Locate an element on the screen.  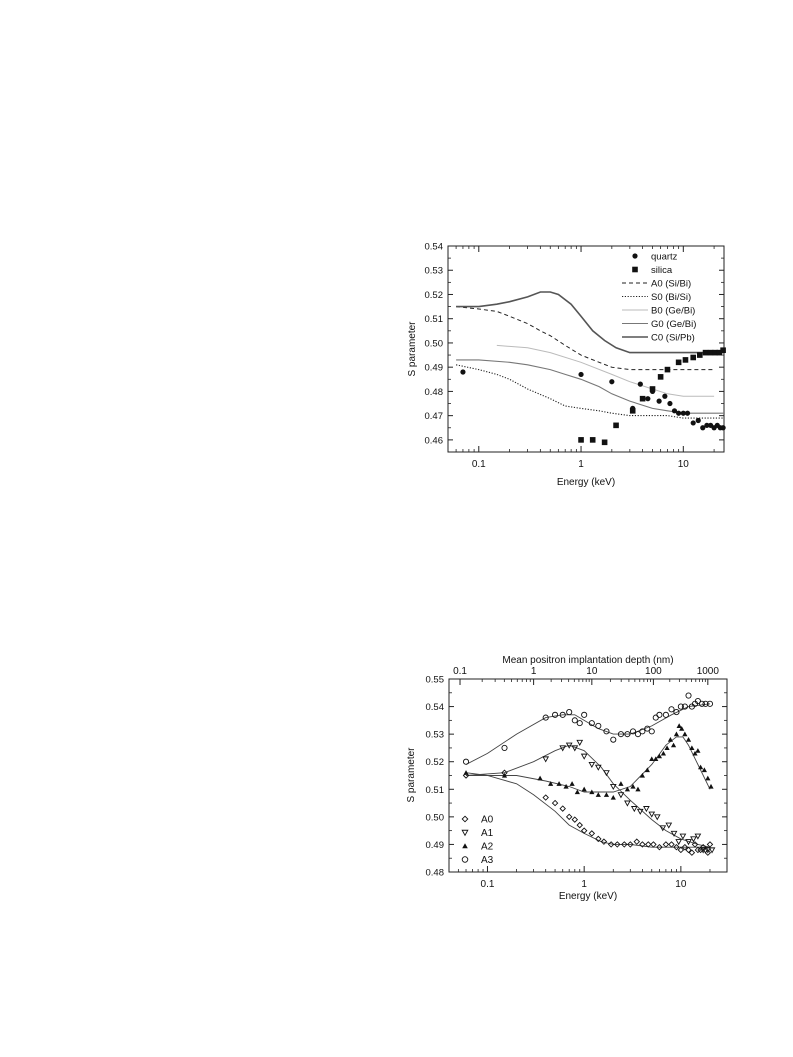
legend-label: B0 (Ge/Bi) is located at coordinates (673, 311).